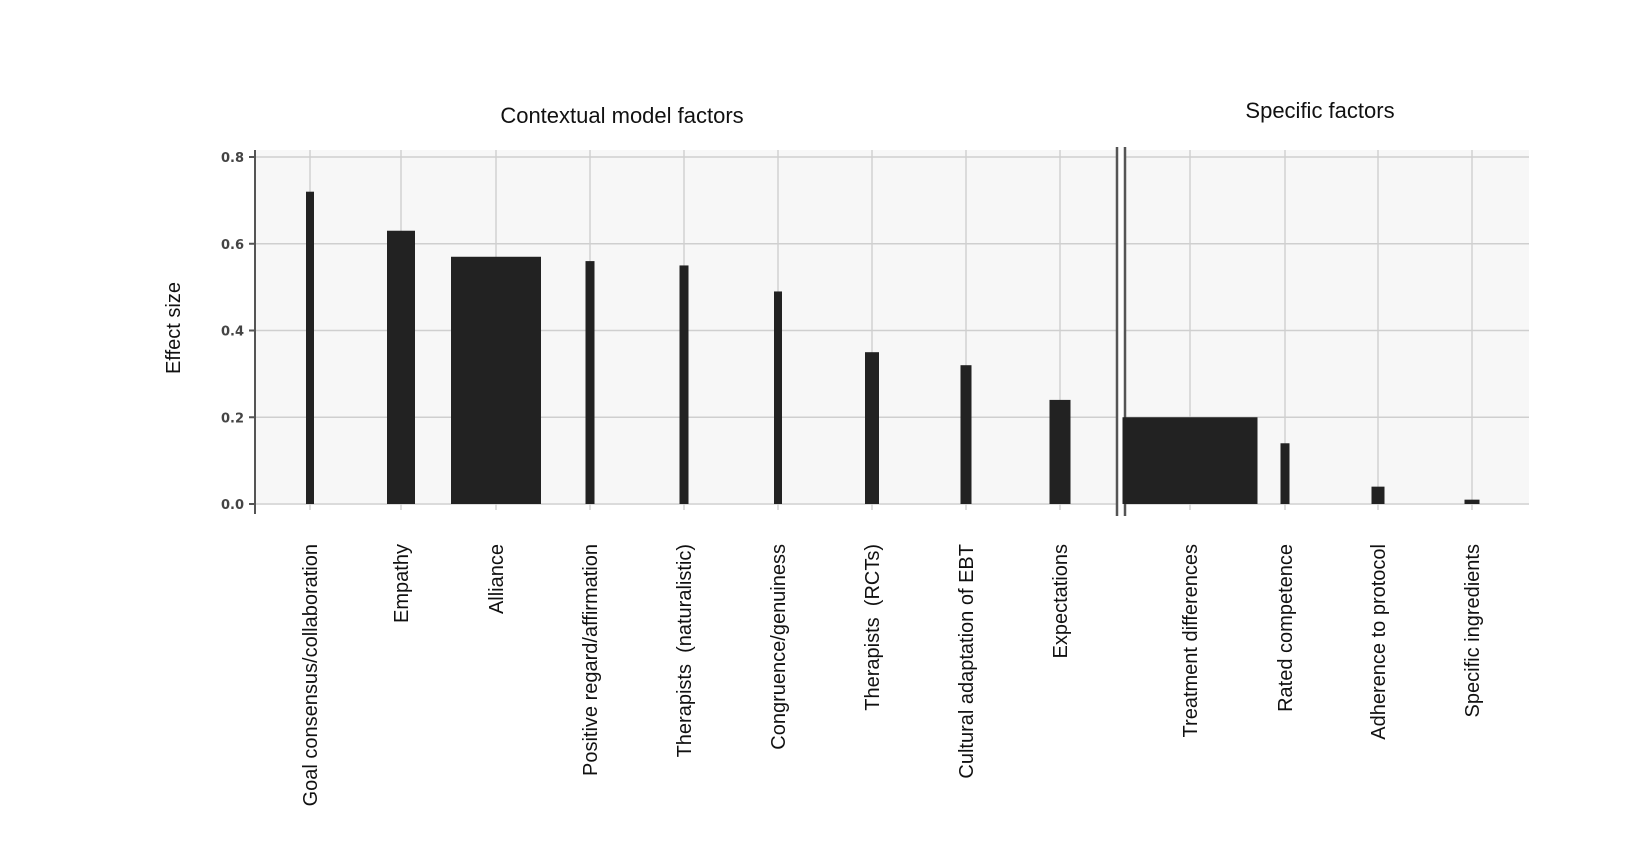 This screenshot has width=1642, height=848. Describe the element at coordinates (232, 418) in the screenshot. I see `y-tick-label: 0.2` at that location.